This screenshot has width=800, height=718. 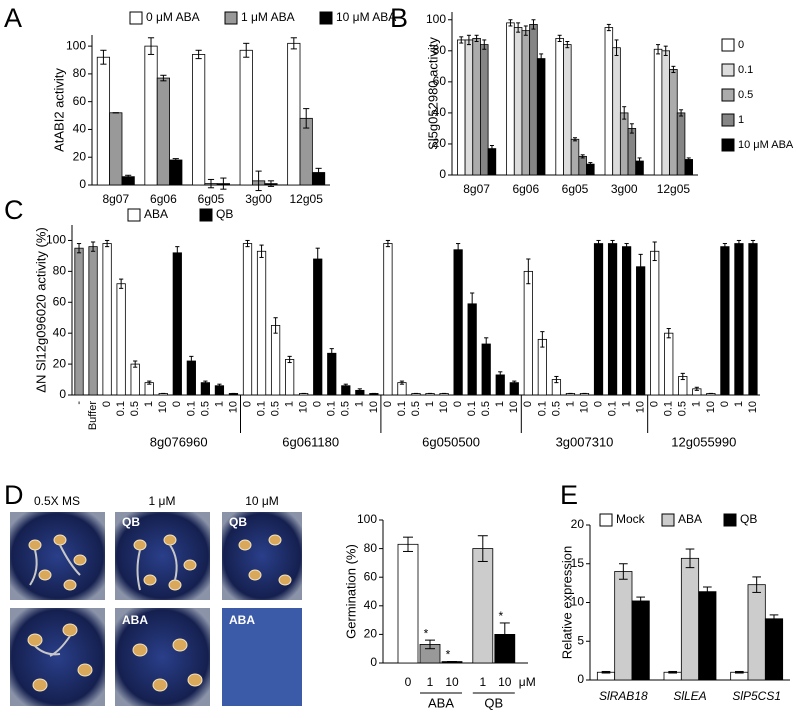 What do you see at coordinates (566, 602) in the screenshot?
I see `y-axis-label: Relative expression` at bounding box center [566, 602].